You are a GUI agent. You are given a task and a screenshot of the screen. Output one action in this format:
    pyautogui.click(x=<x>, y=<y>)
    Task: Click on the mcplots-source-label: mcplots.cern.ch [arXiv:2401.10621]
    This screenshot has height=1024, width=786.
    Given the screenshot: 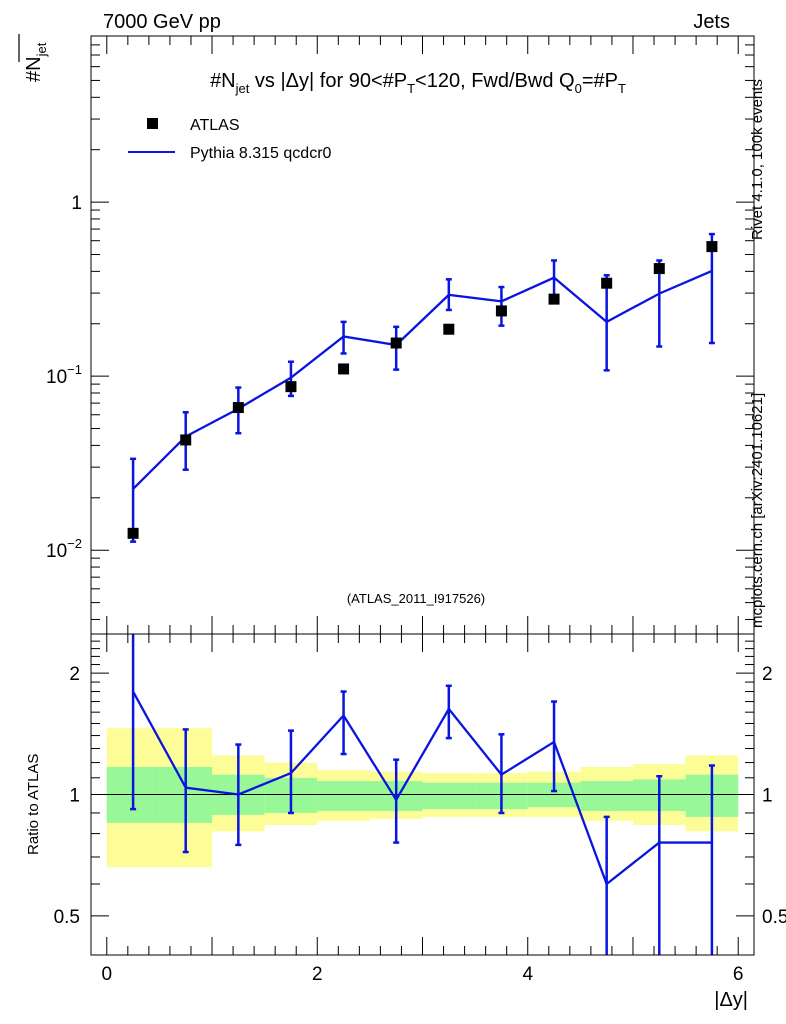 What is the action you would take?
    pyautogui.click(x=757, y=510)
    